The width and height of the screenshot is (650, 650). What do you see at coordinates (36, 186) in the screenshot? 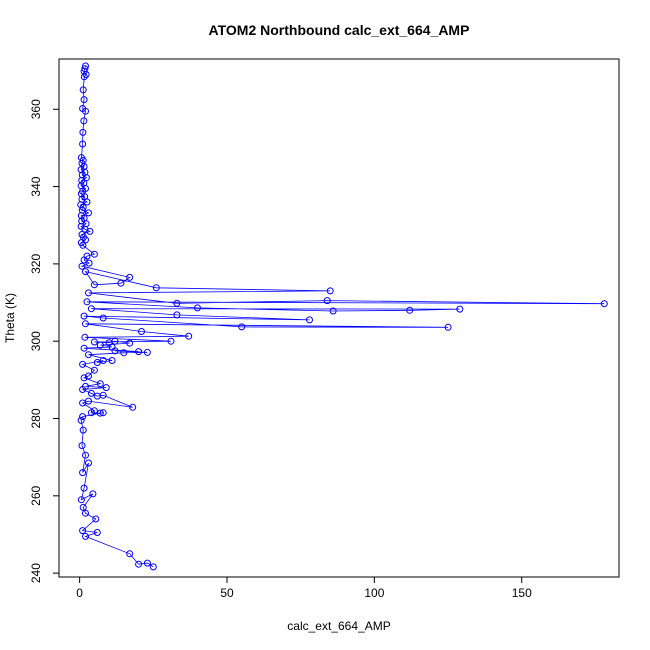
I see `y-tick-label-340: 340` at bounding box center [36, 186].